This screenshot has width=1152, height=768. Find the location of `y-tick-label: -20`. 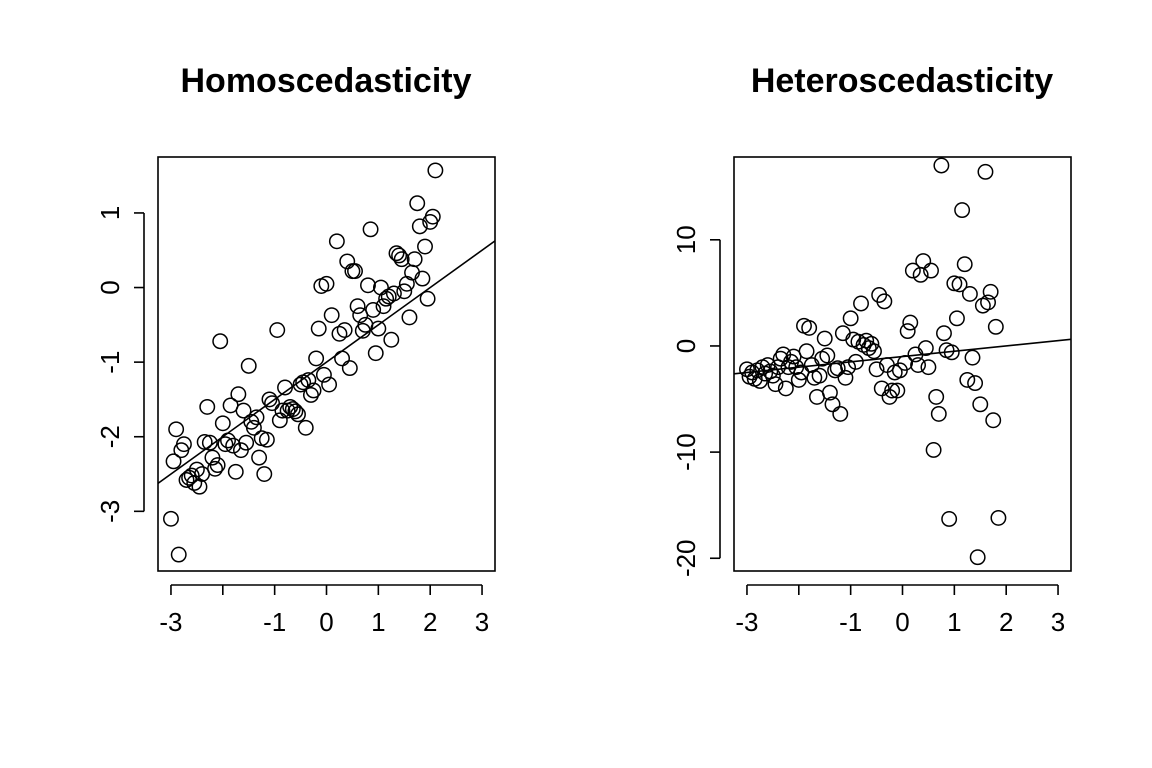

y-tick-label: -20 is located at coordinates (686, 558).